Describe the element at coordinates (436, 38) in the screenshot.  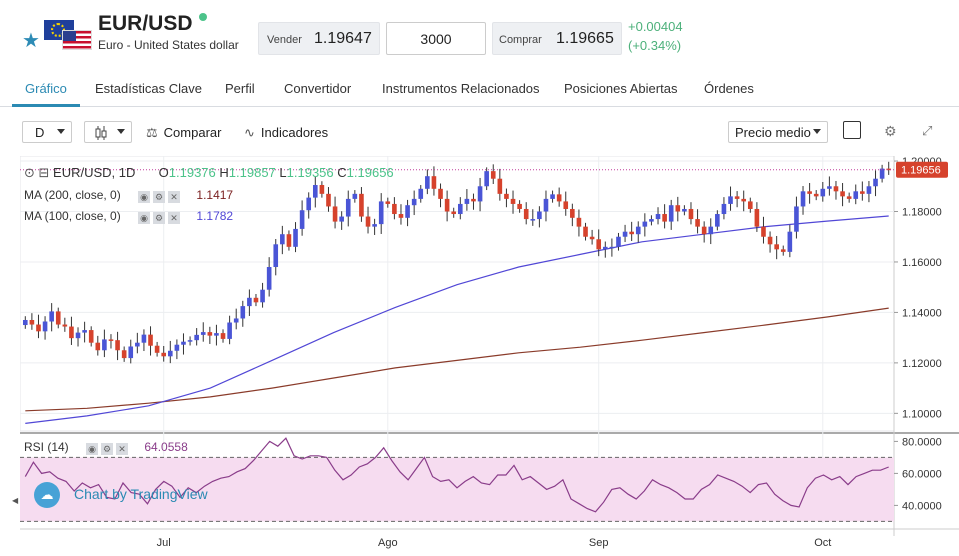
I see `quantity-input` at that location.